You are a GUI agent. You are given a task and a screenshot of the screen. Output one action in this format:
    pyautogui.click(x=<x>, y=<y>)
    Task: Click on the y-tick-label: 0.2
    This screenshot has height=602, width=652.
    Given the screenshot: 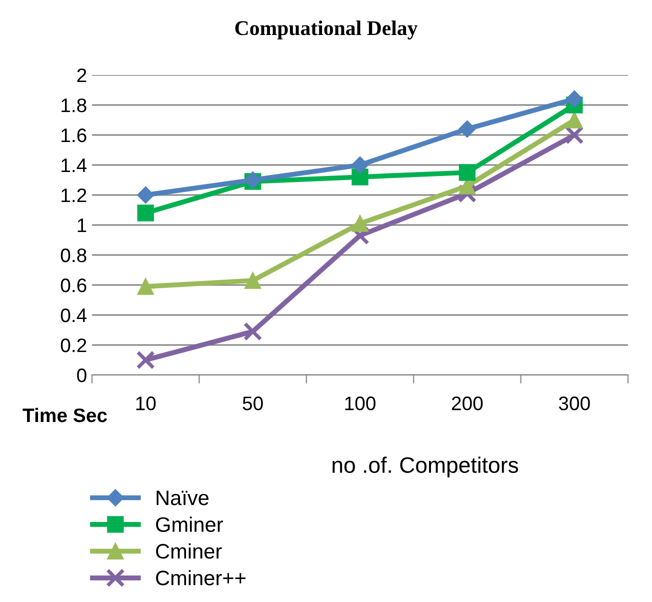 What is the action you would take?
    pyautogui.click(x=73, y=345)
    